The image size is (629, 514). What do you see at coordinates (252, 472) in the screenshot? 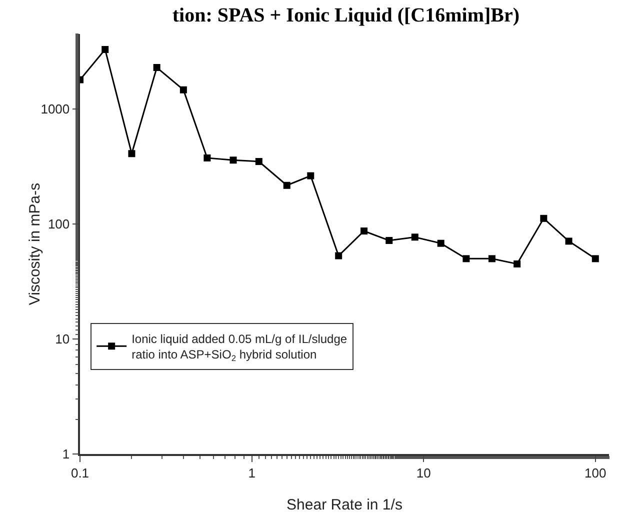
I see `x-tick-label: 1` at bounding box center [252, 472].